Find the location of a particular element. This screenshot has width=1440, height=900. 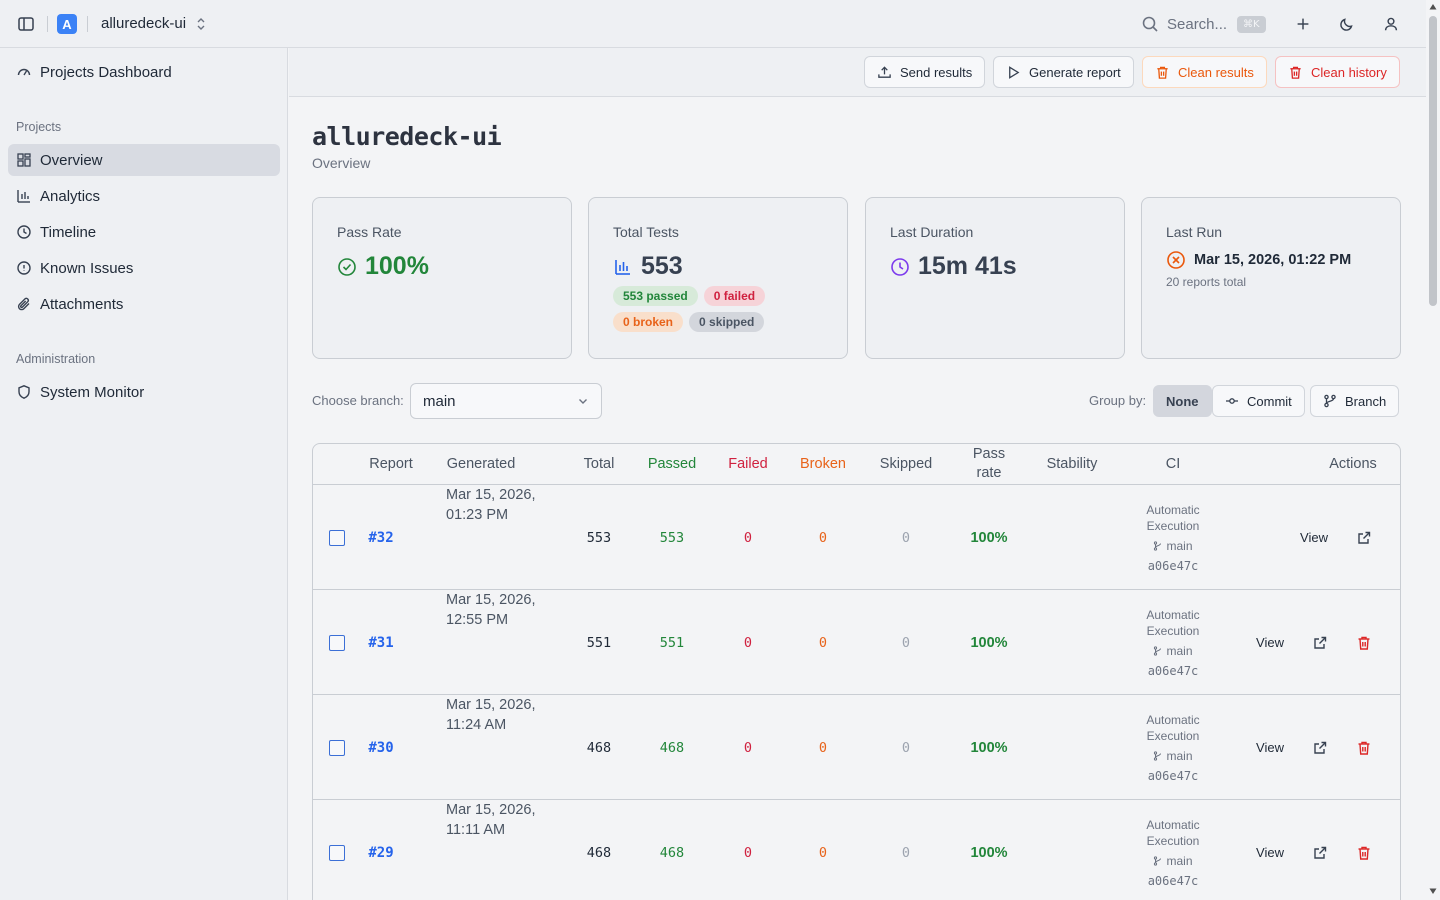

user-icon is located at coordinates (1391, 24).